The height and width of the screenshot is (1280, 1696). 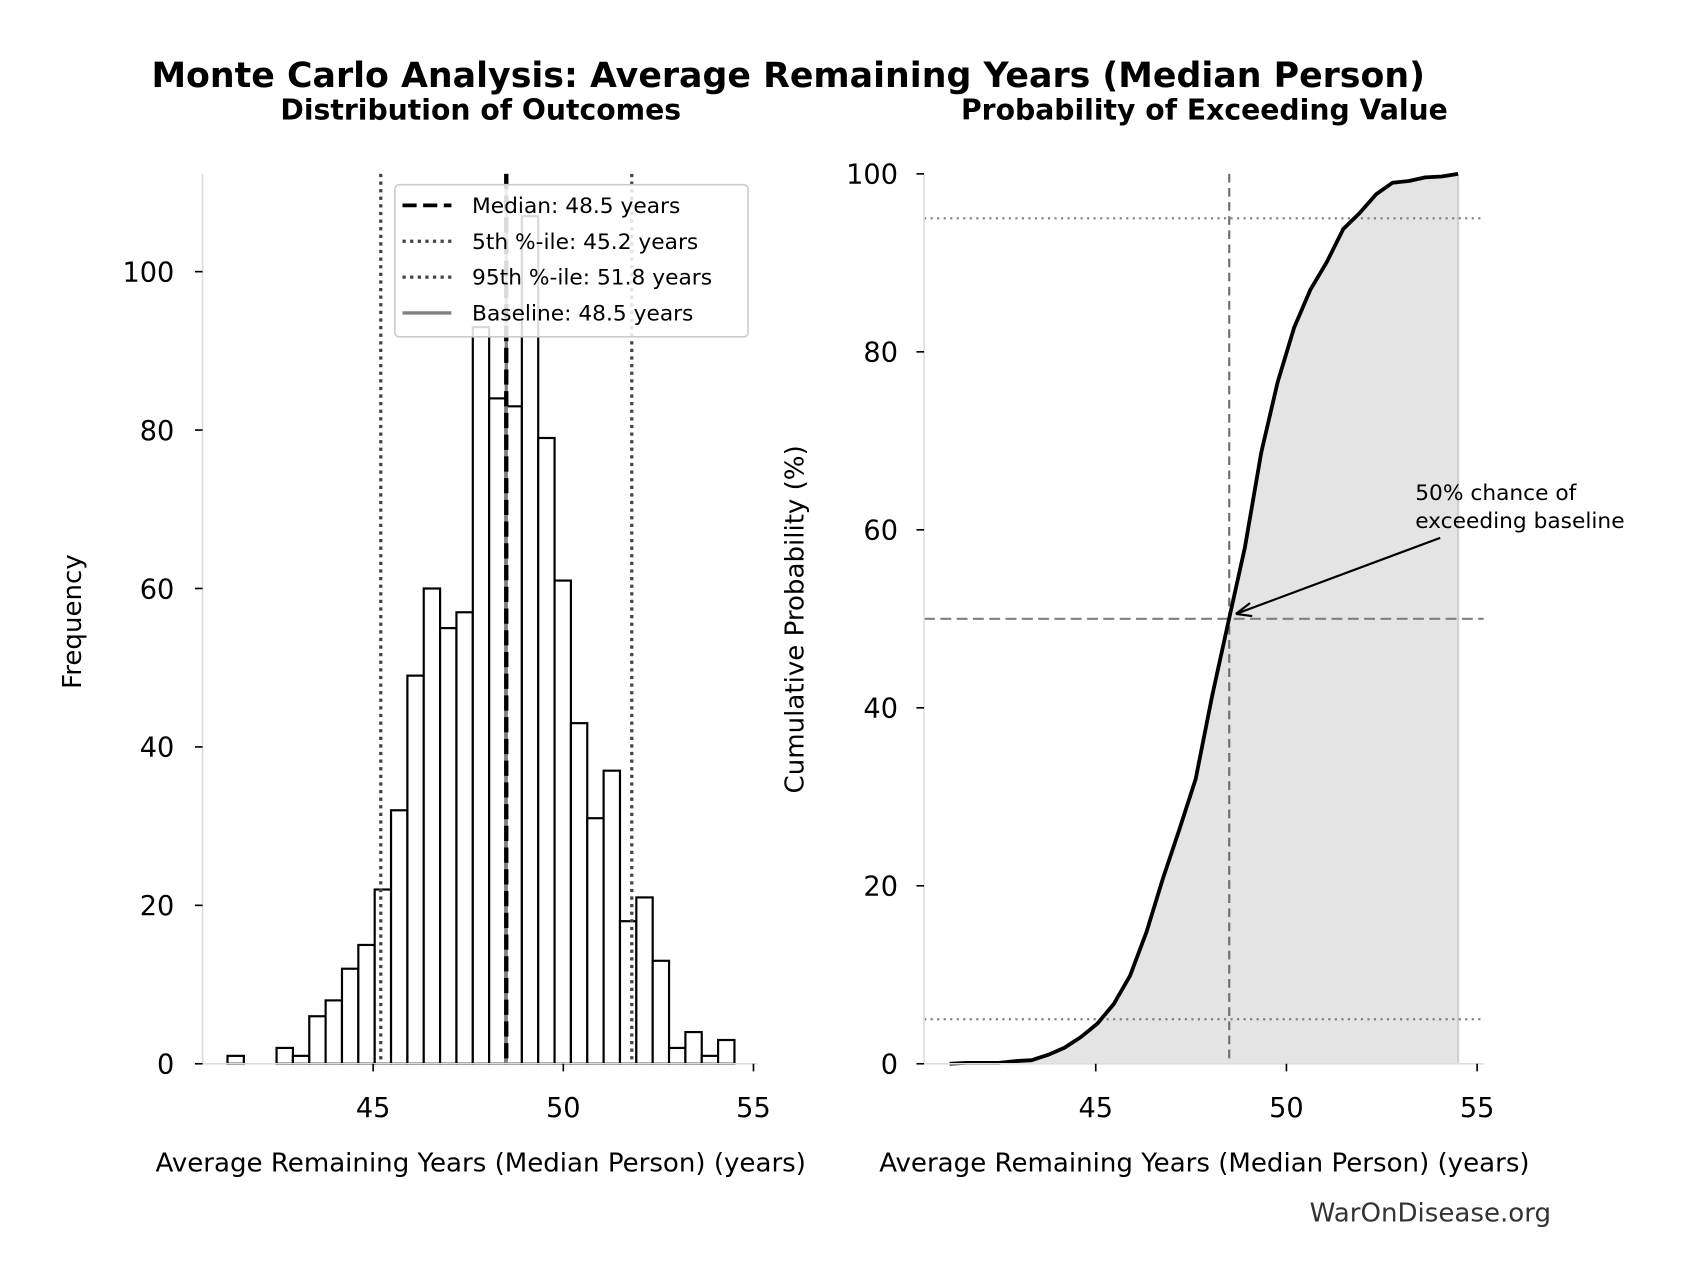 What do you see at coordinates (582, 314) in the screenshot?
I see `legend-baseline: Baseline: 48.5 years` at bounding box center [582, 314].